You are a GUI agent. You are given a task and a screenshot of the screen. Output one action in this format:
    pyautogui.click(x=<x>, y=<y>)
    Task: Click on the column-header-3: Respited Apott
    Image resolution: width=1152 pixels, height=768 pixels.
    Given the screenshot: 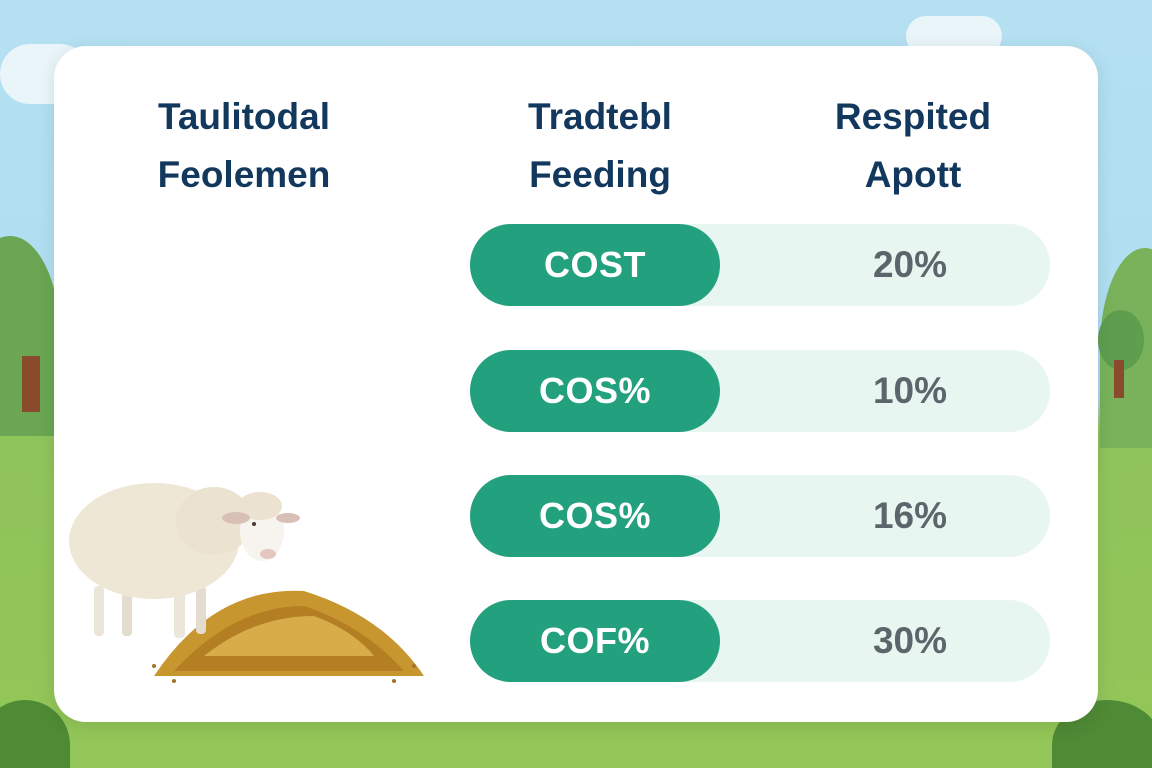 What is the action you would take?
    pyautogui.click(x=913, y=146)
    